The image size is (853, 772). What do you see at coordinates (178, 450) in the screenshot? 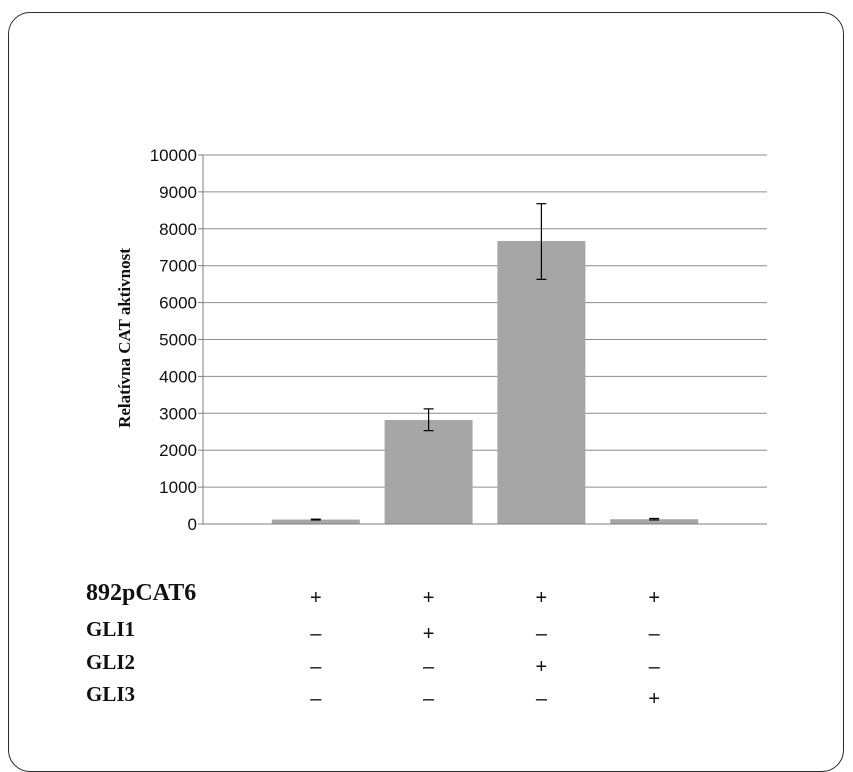
I see `y-tick-label: 2000` at bounding box center [178, 450].